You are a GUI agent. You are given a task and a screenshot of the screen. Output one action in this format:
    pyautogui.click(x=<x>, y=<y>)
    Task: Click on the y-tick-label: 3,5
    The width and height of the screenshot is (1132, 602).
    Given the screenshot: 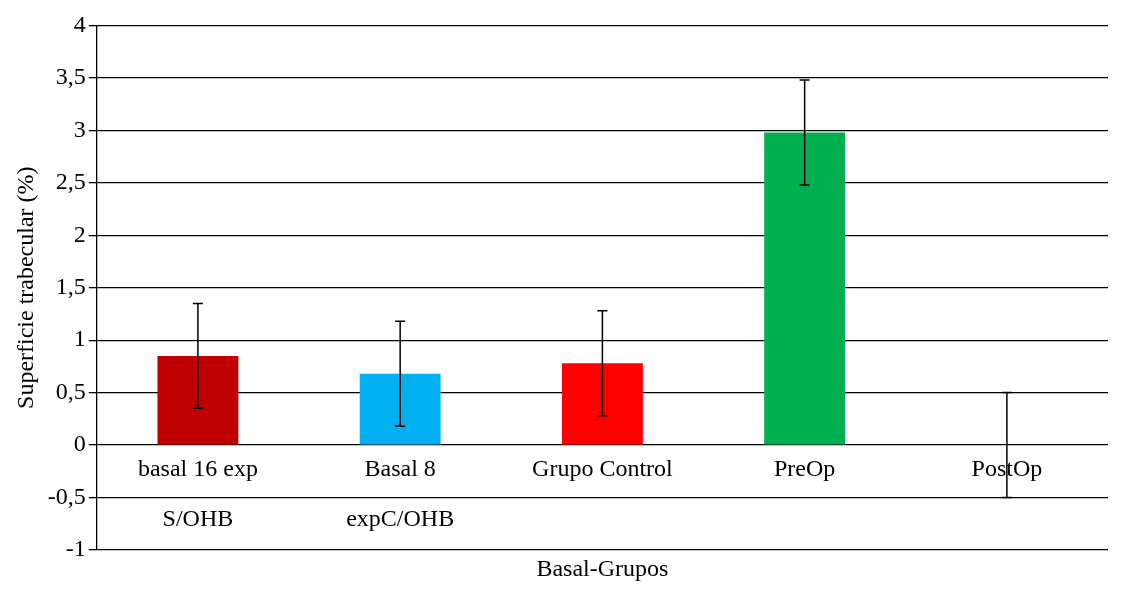 What is the action you would take?
    pyautogui.click(x=70, y=76)
    